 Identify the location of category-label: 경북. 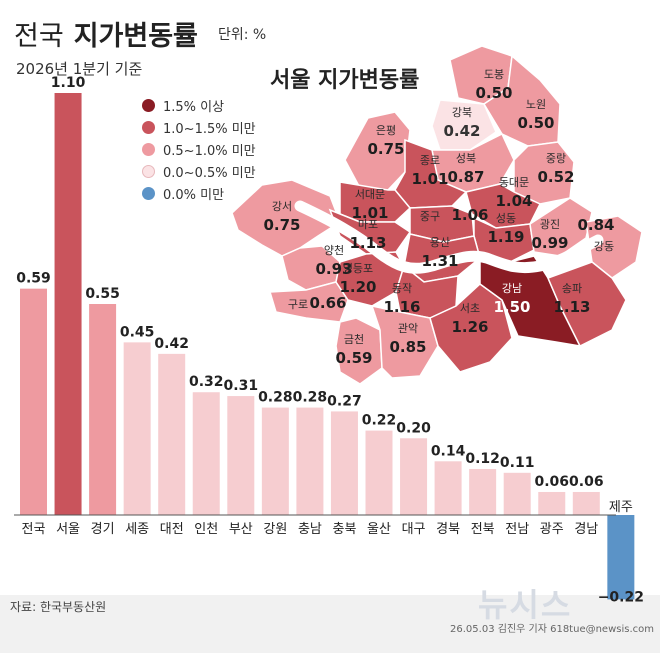
(448, 529).